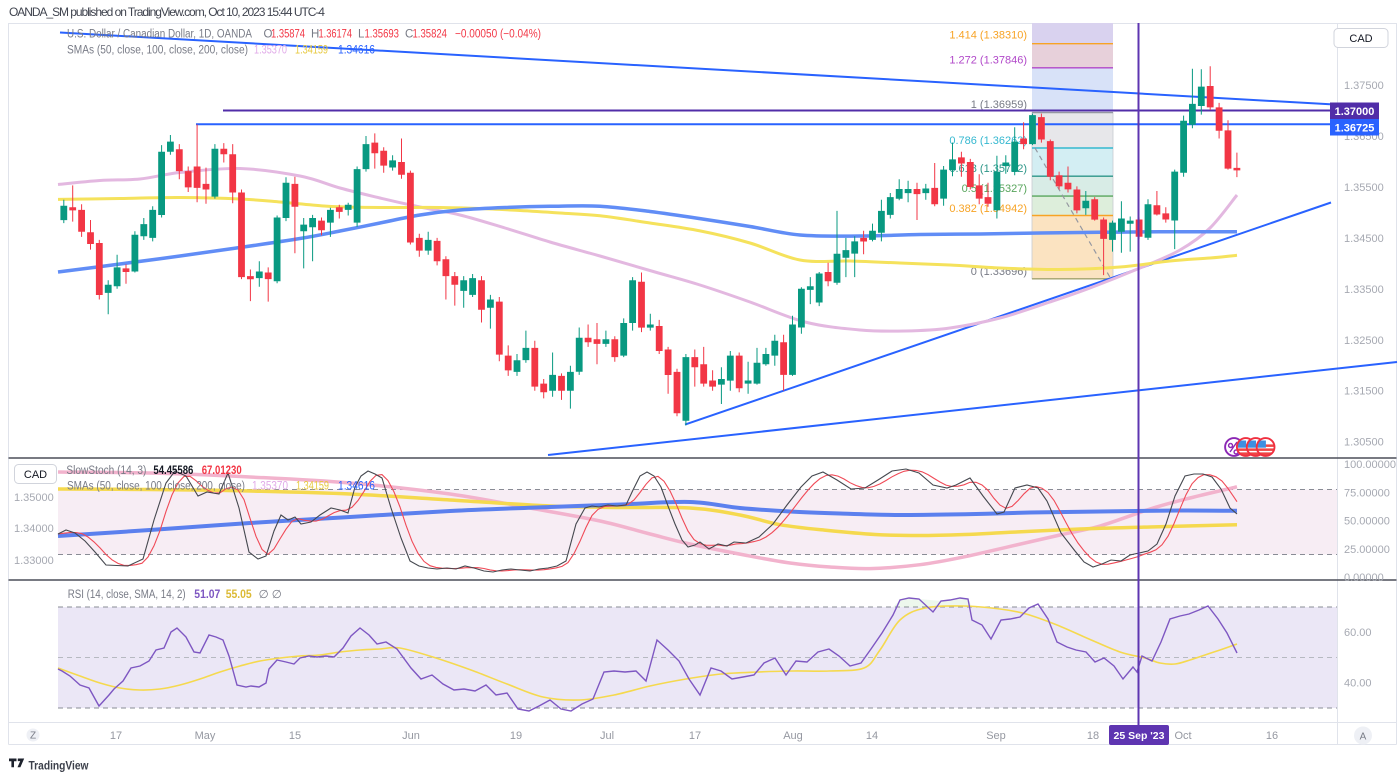  I want to click on svg-text: TradingView, so click(59, 766).